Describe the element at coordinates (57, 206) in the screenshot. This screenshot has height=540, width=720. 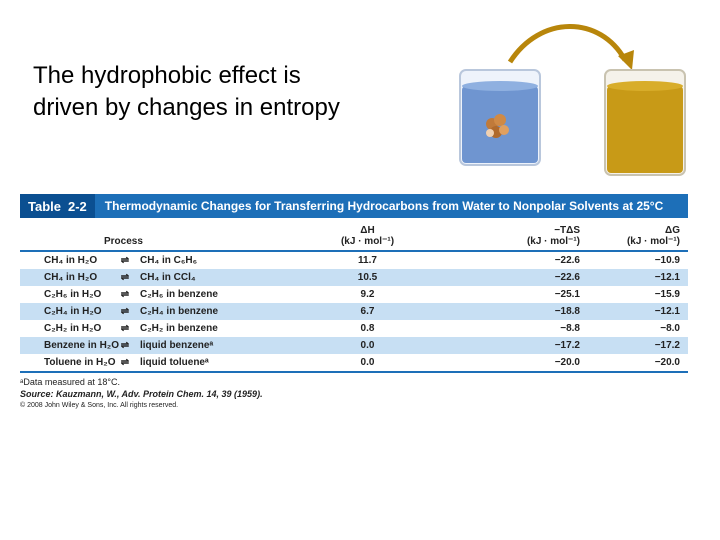
I see `table-number: Table 2-2` at that location.